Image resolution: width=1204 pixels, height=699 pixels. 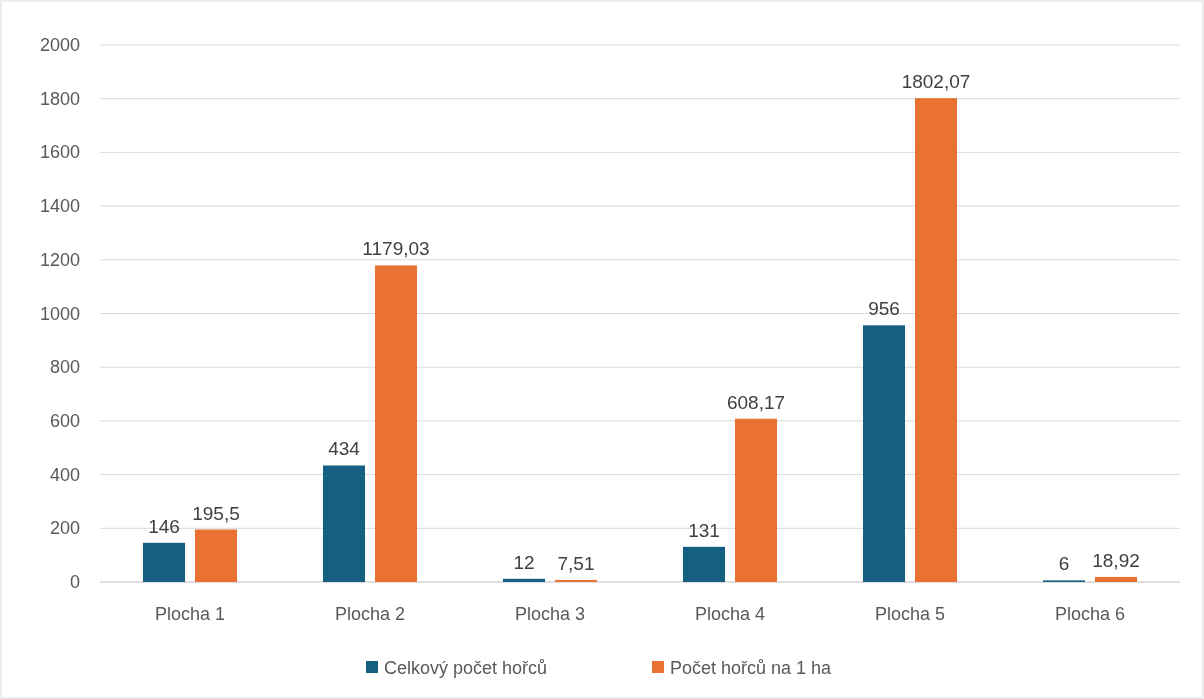 I want to click on y-tick-label: 1400, so click(x=59, y=206).